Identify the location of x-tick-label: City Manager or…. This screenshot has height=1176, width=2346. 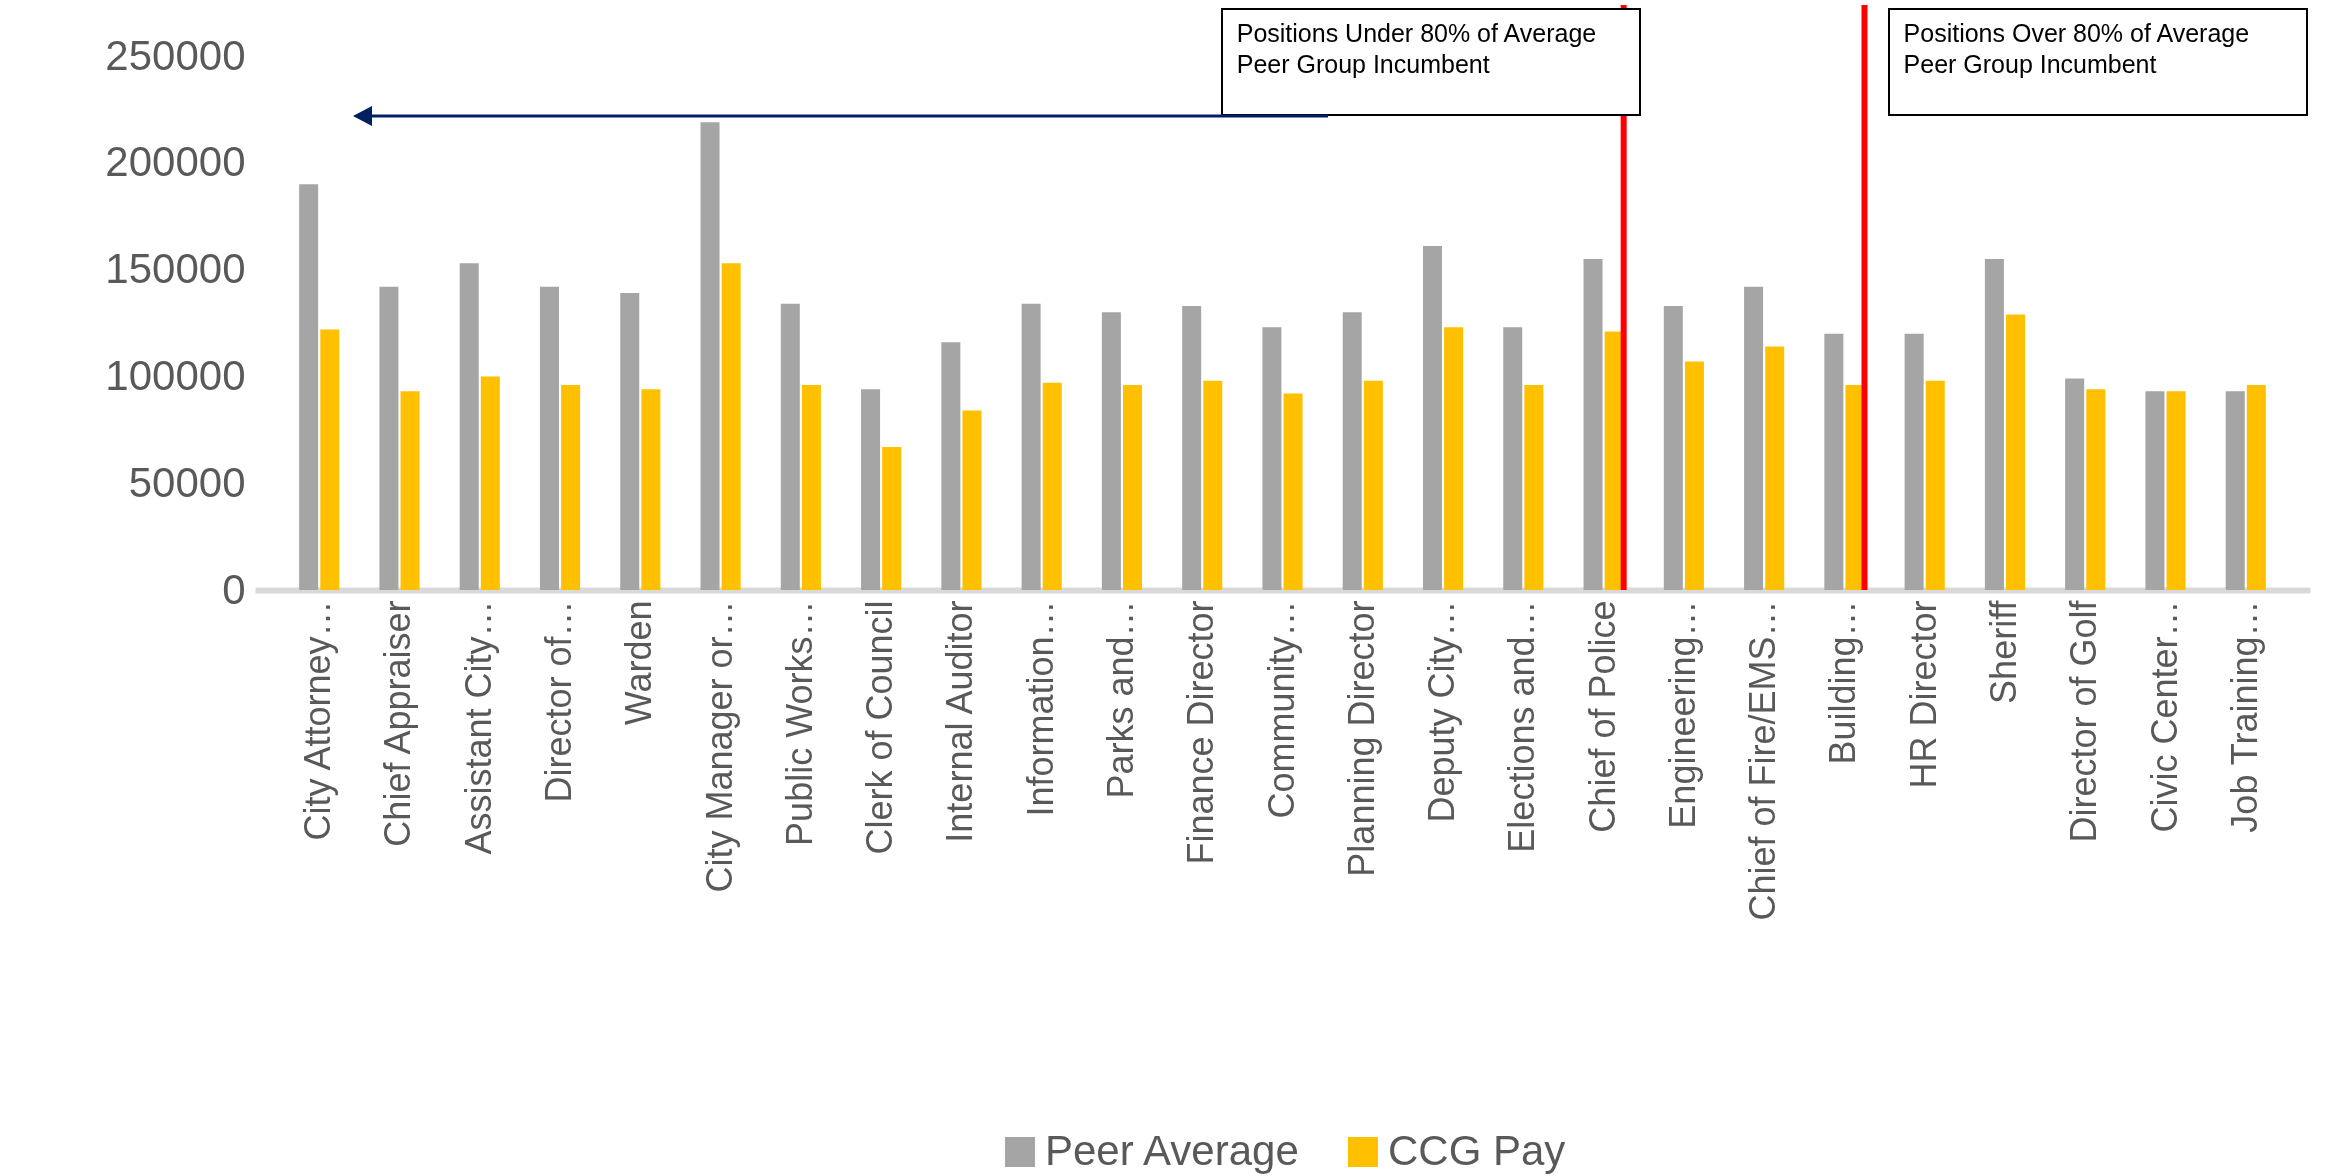
(719, 746).